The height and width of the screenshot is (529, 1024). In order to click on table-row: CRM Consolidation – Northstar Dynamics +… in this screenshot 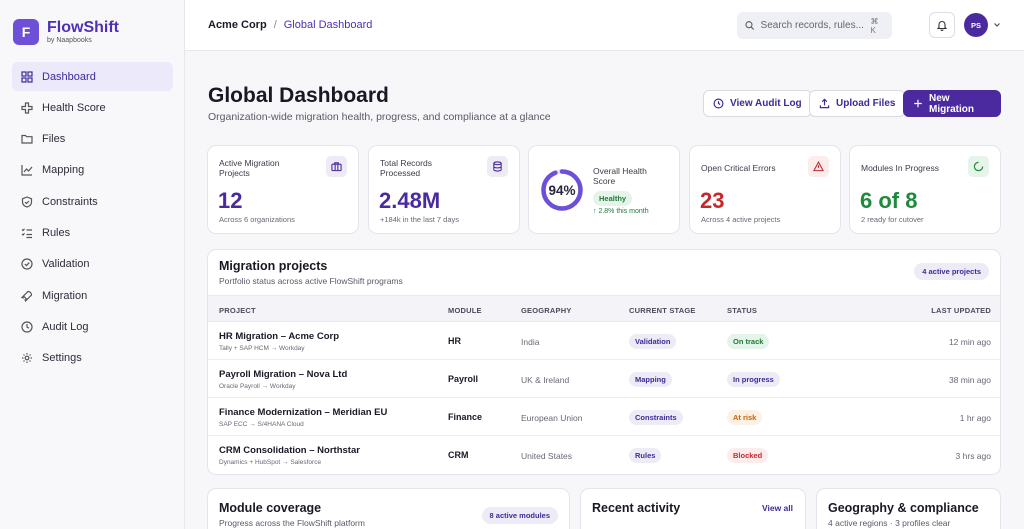, I will do `click(604, 455)`.